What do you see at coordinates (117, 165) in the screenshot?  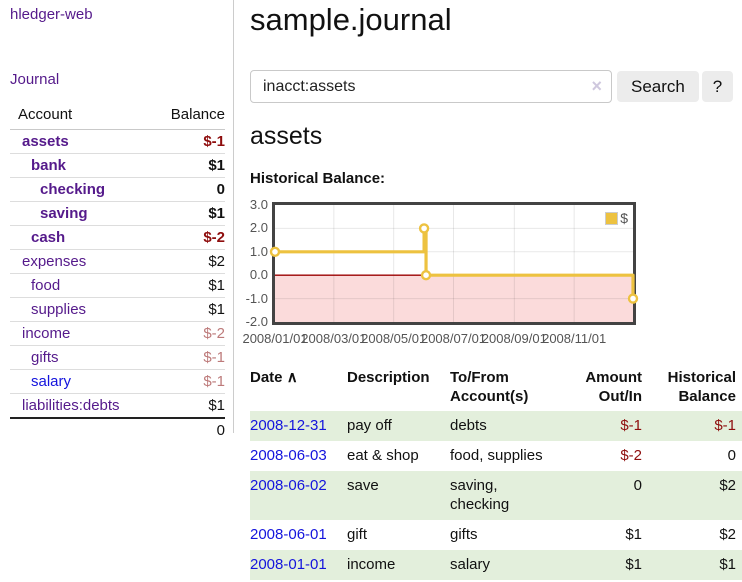 I see `account-row: bank $1` at bounding box center [117, 165].